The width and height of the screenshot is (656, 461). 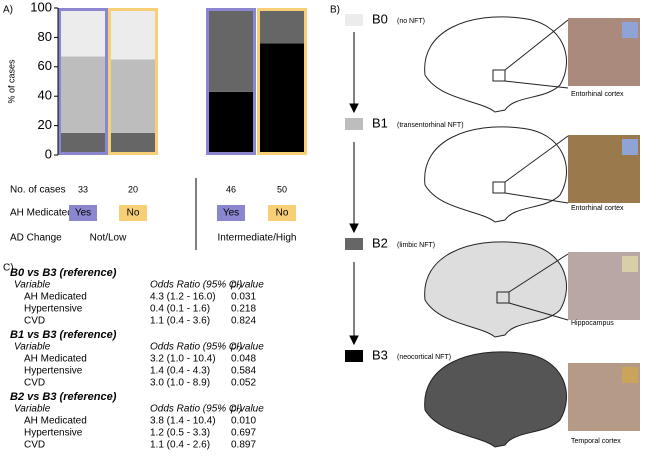 What do you see at coordinates (380, 242) in the screenshot?
I see `stage-name: B2` at bounding box center [380, 242].